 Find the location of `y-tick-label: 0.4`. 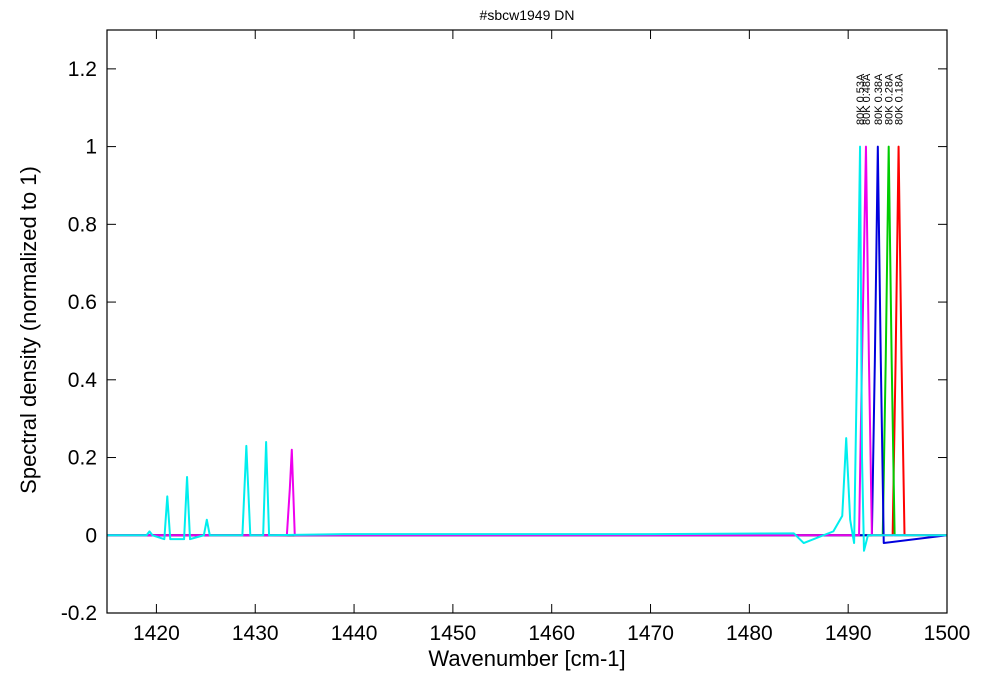

y-tick-label: 0.4 is located at coordinates (83, 380).